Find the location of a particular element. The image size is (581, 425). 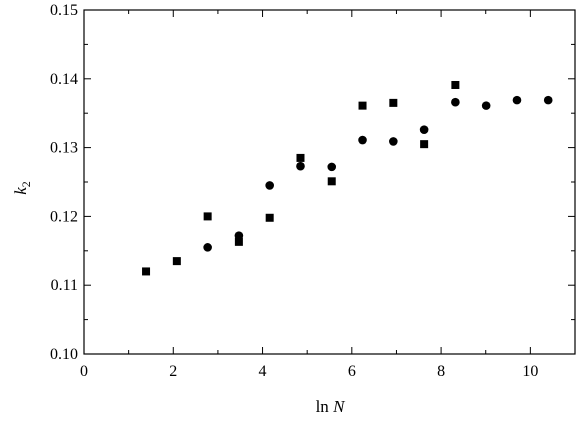

x-axis-label: ln N is located at coordinates (331, 406).